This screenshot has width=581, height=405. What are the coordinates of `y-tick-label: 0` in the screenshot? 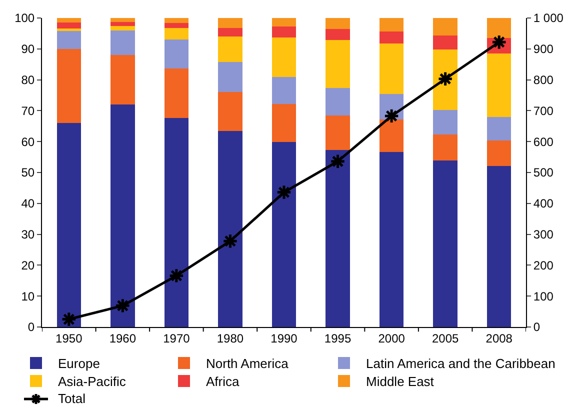 It's located at (31, 327).